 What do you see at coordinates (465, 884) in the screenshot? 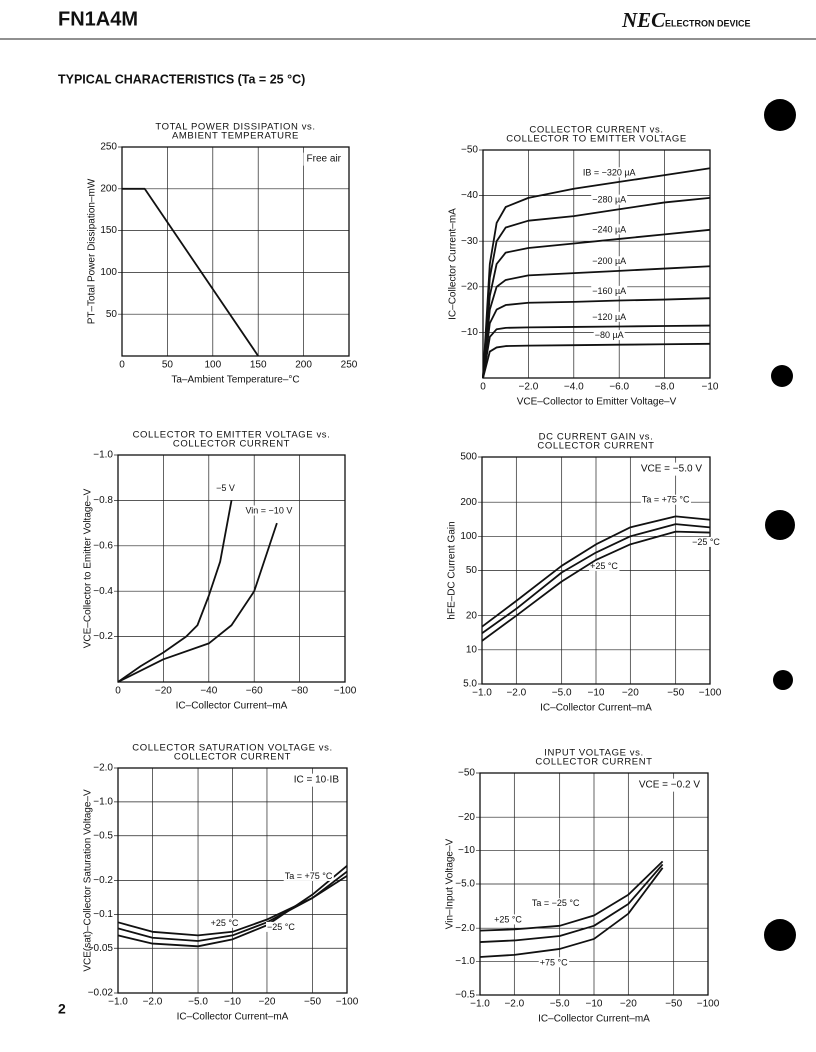
I see `y-tick-label: −5.0` at bounding box center [465, 884].